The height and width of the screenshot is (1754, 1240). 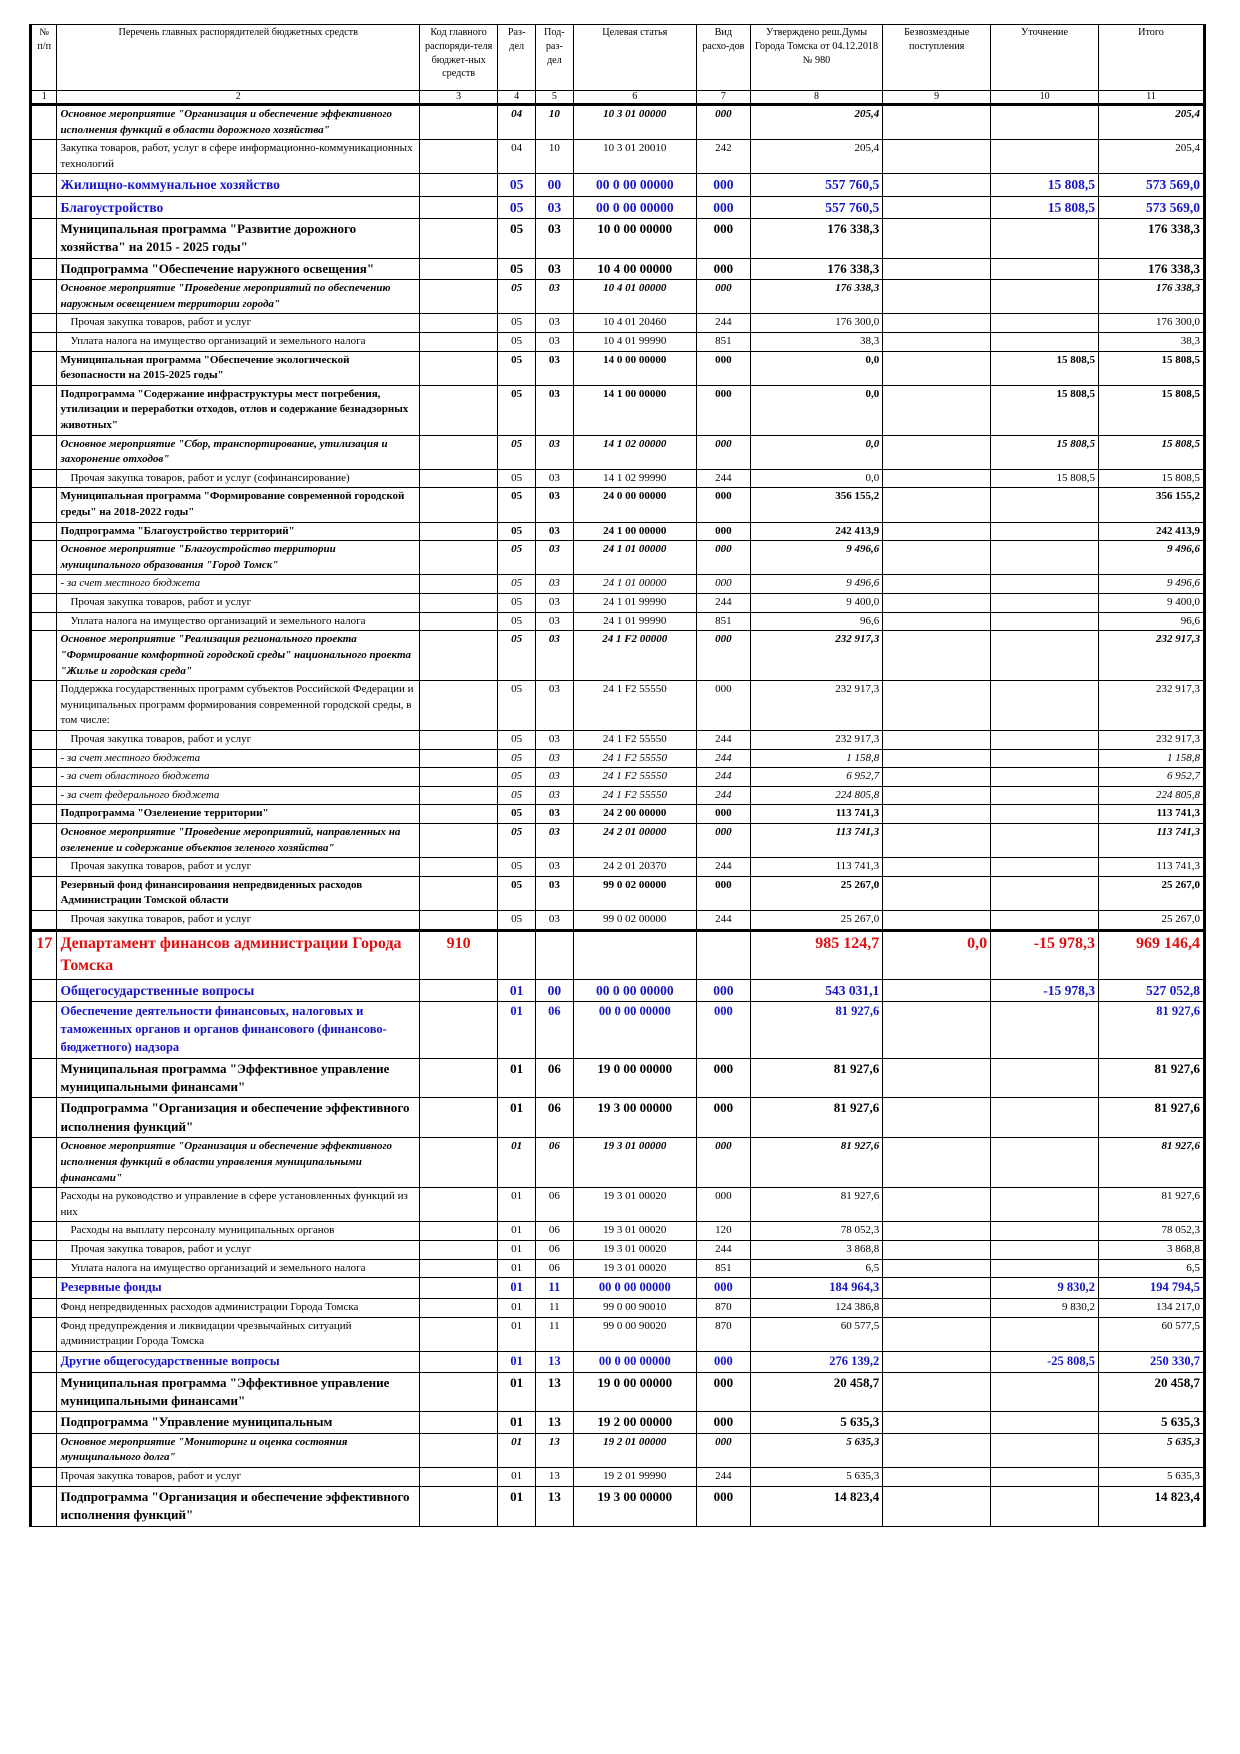 I want to click on row-approved: 113 741,3, so click(x=816, y=840).